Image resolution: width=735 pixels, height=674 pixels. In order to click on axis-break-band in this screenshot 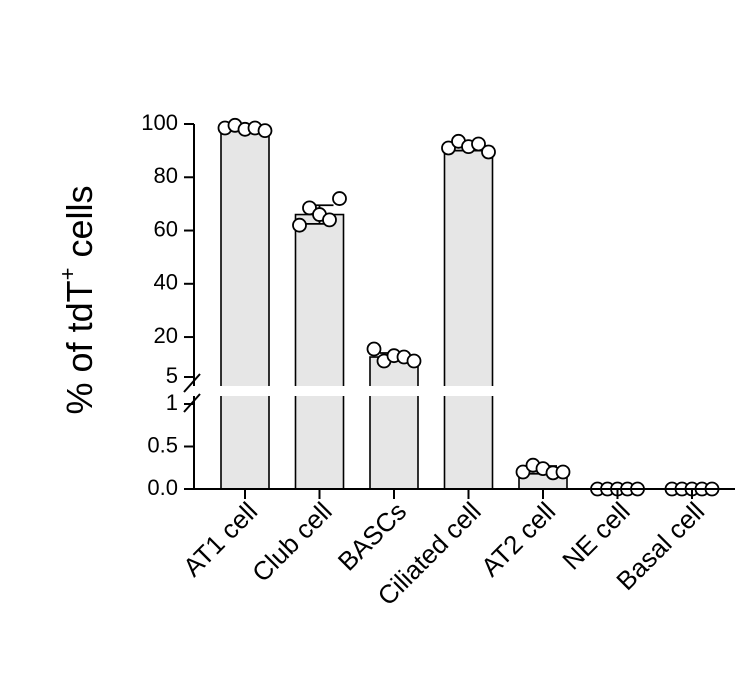, I will do `click(458, 391)`.